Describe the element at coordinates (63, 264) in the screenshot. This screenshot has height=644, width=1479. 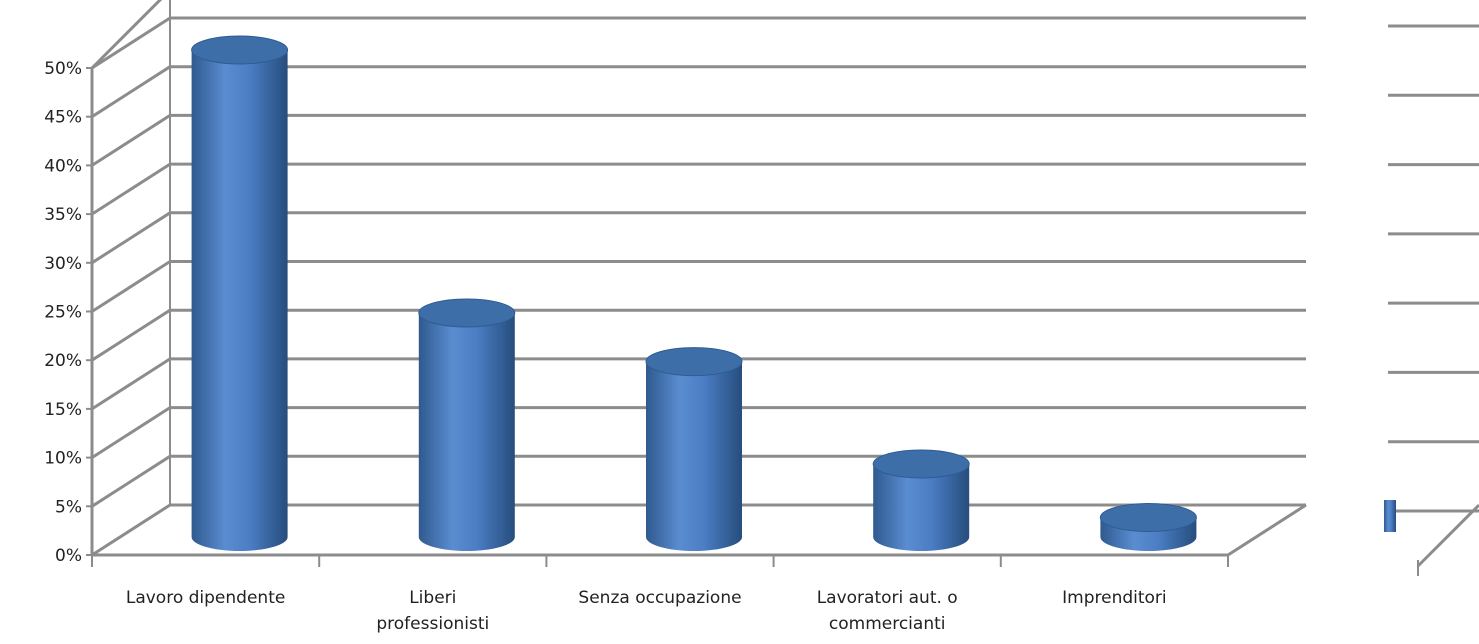
I see `y-tick-label: 30%` at that location.